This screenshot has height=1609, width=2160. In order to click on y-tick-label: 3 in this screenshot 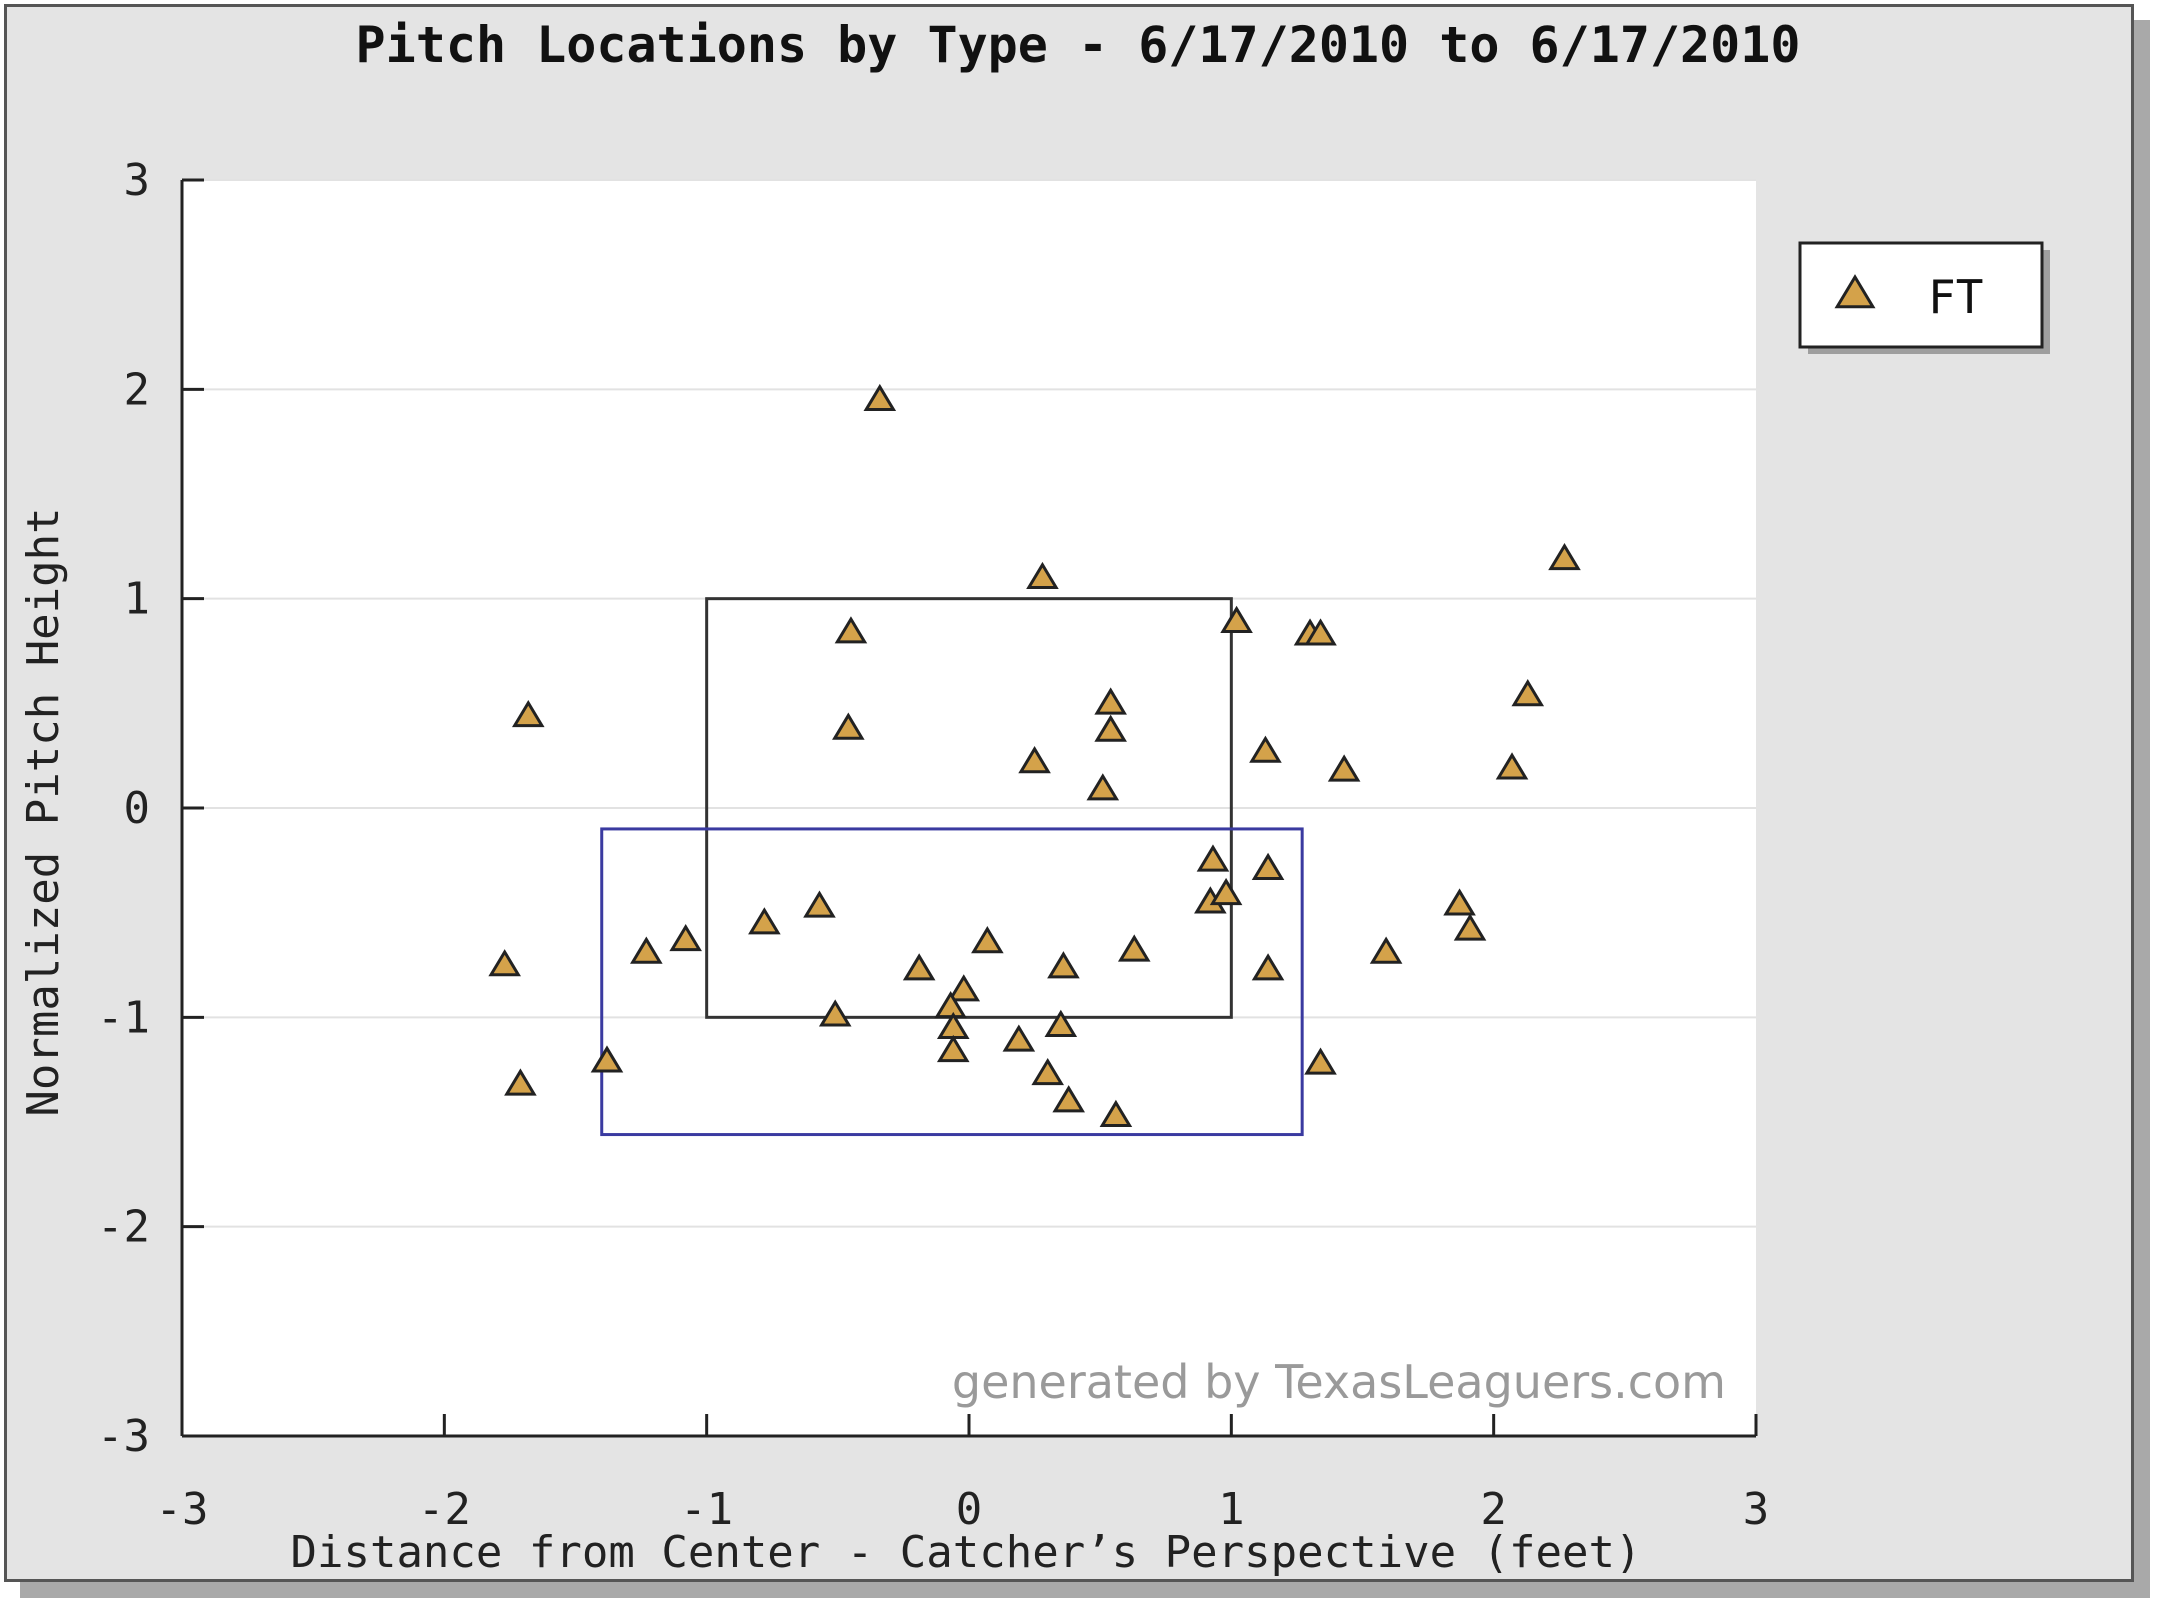, I will do `click(137, 180)`.